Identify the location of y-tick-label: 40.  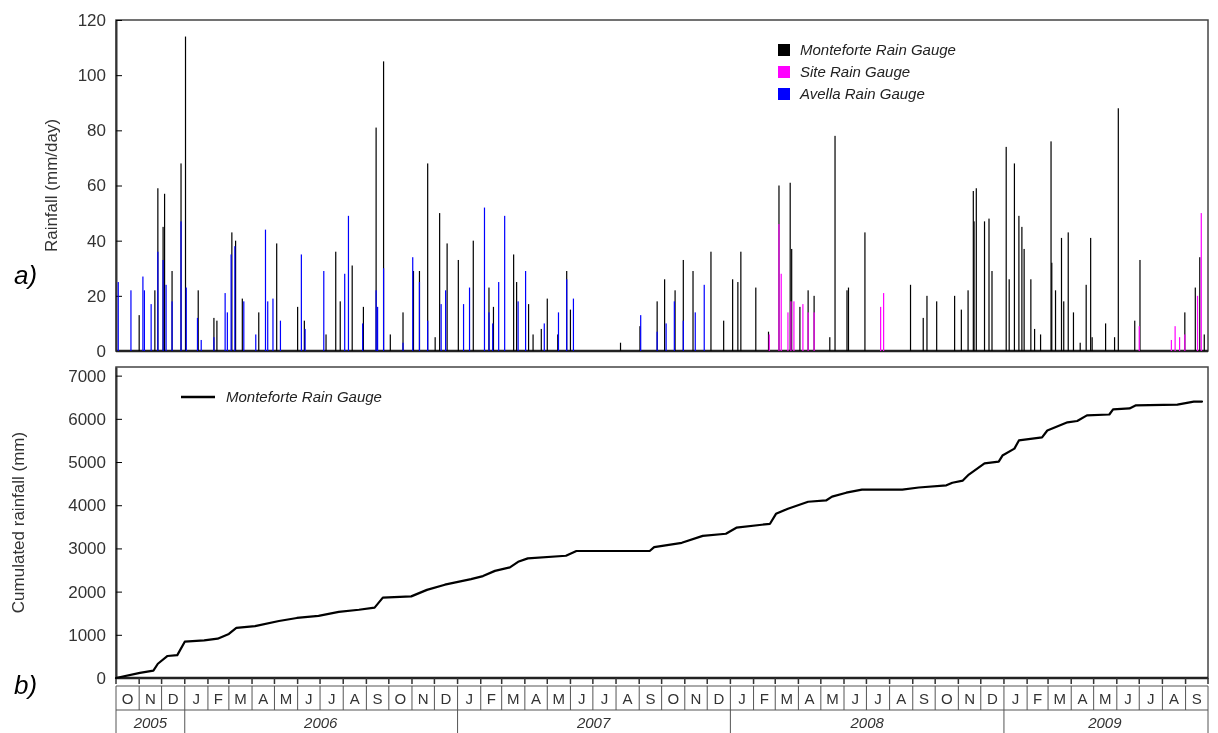
(96, 241).